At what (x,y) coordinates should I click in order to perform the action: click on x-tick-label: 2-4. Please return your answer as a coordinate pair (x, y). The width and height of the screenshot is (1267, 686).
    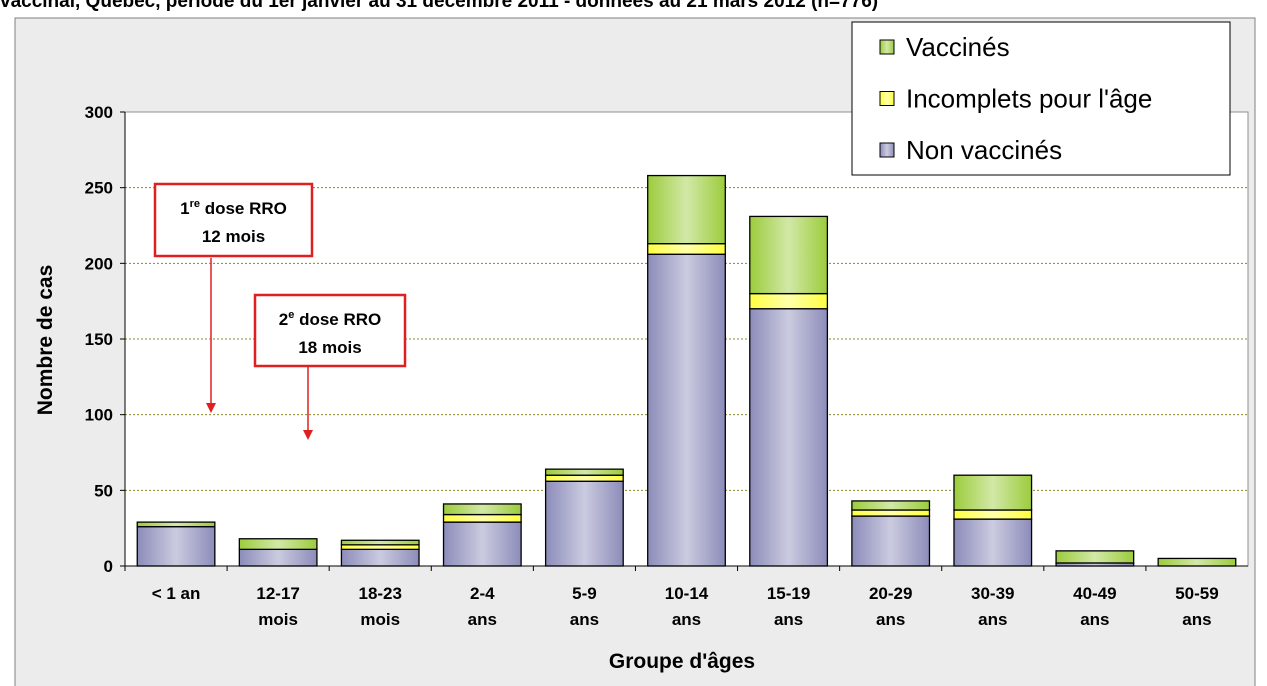
    Looking at the image, I should click on (482, 593).